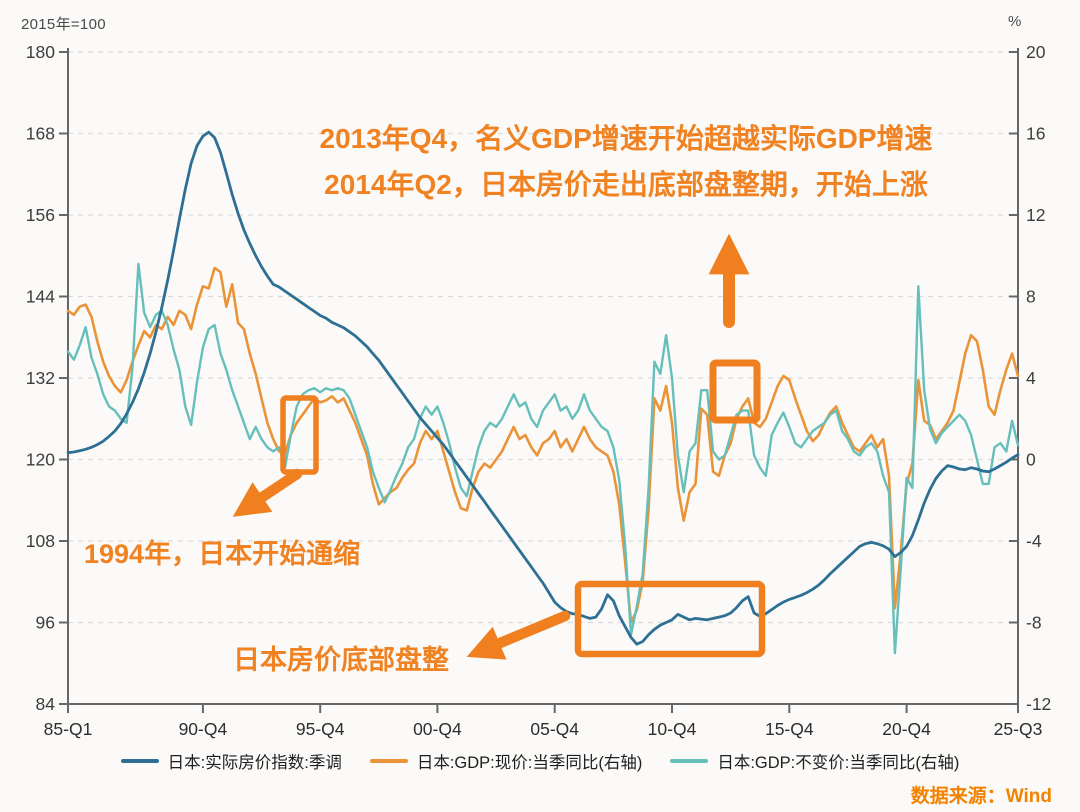 The width and height of the screenshot is (1080, 812). What do you see at coordinates (388, 761) in the screenshot?
I see `legend-swatch-orange` at bounding box center [388, 761].